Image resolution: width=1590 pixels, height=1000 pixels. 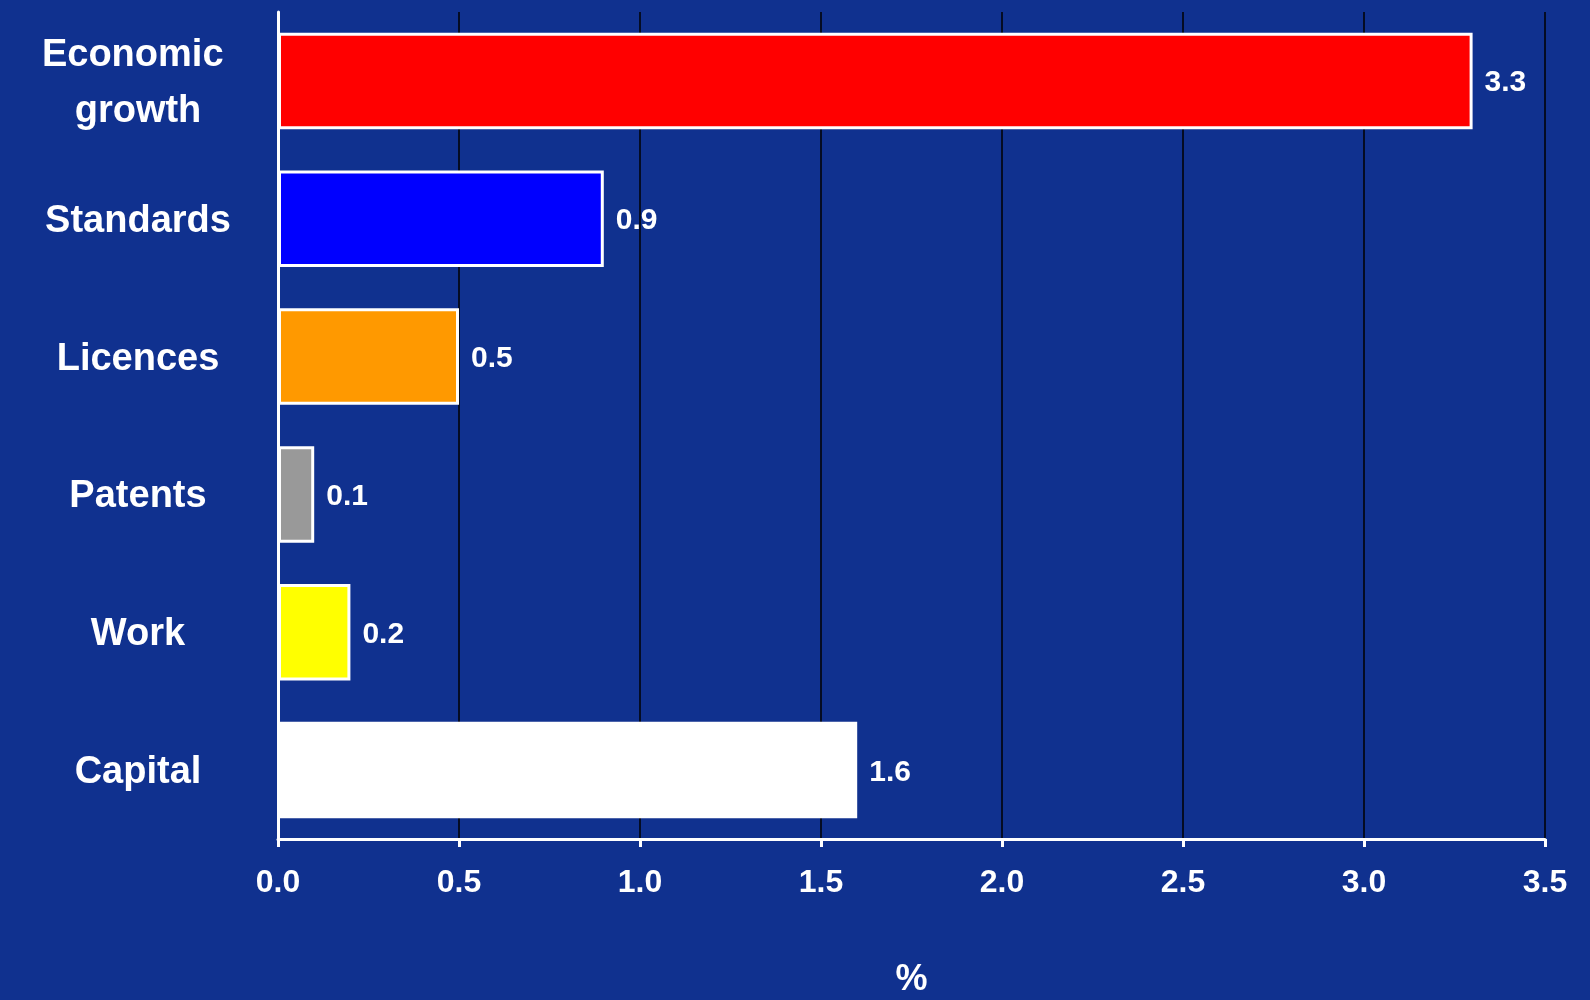 What do you see at coordinates (347, 494) in the screenshot?
I see `data-label: 0.1` at bounding box center [347, 494].